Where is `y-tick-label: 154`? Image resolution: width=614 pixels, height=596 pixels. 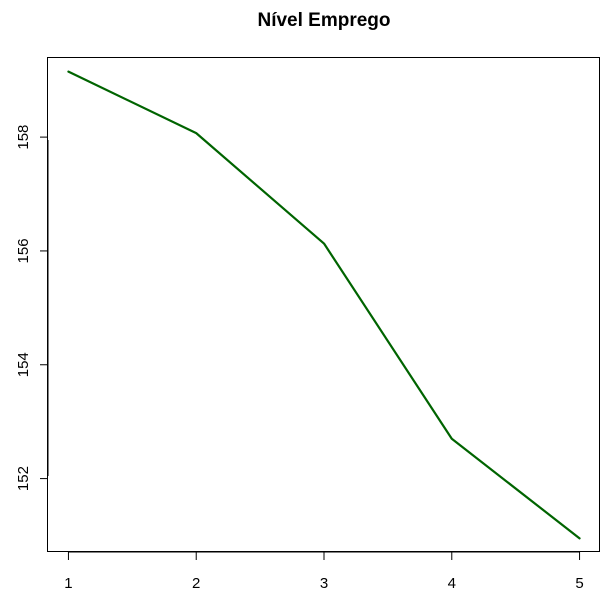 y-tick-label: 154 is located at coordinates (23, 364).